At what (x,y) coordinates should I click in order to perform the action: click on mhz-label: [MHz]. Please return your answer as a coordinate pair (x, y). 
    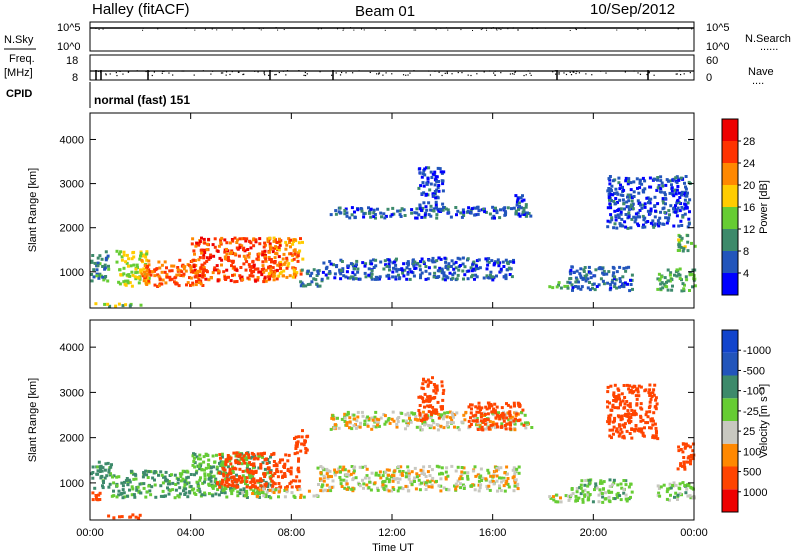
    Looking at the image, I should click on (18, 73).